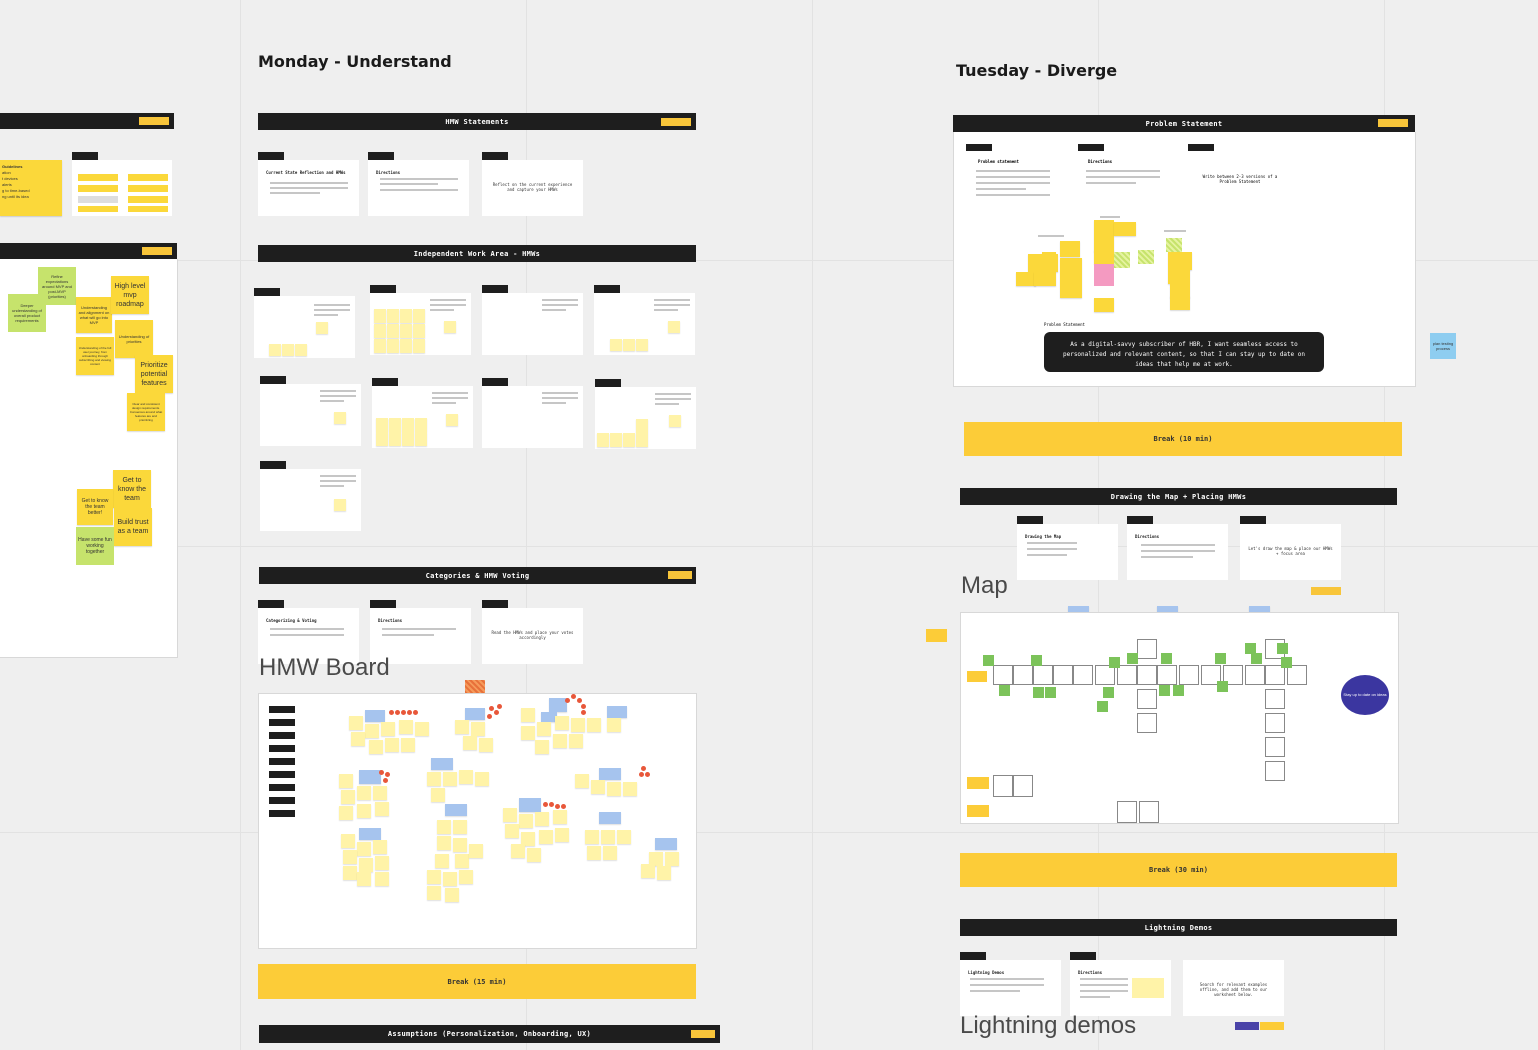 This screenshot has width=1538, height=1050. I want to click on categories-bar: Categories & HMW Voting, so click(477, 575).